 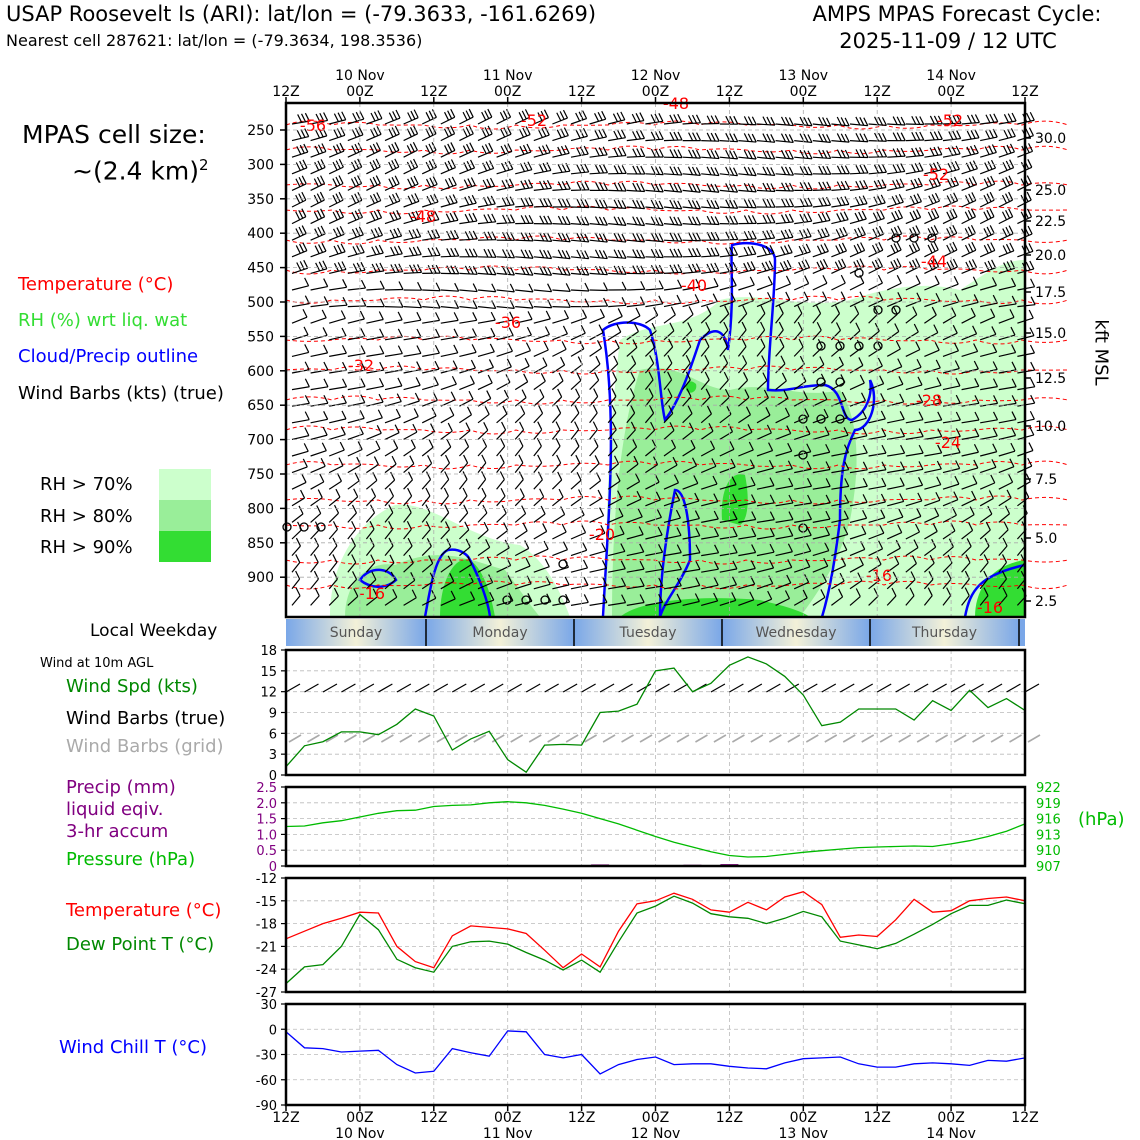 I want to click on calm-wind-circle, so click(x=840, y=382).